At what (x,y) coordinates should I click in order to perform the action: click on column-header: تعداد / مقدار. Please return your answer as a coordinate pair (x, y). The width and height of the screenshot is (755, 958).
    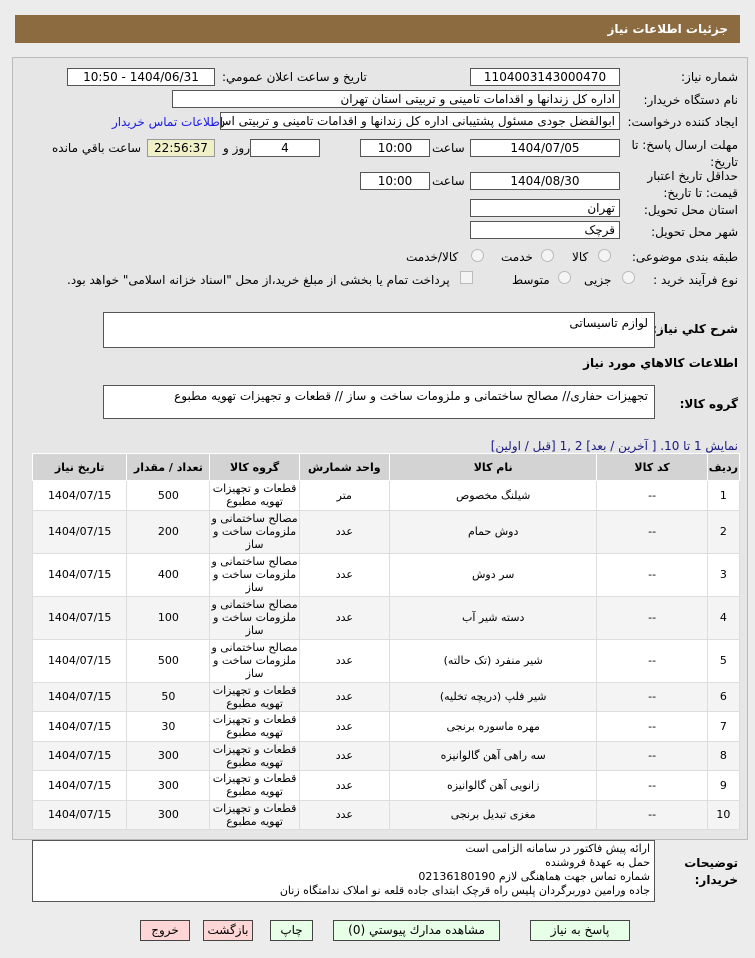
    Looking at the image, I should click on (168, 467).